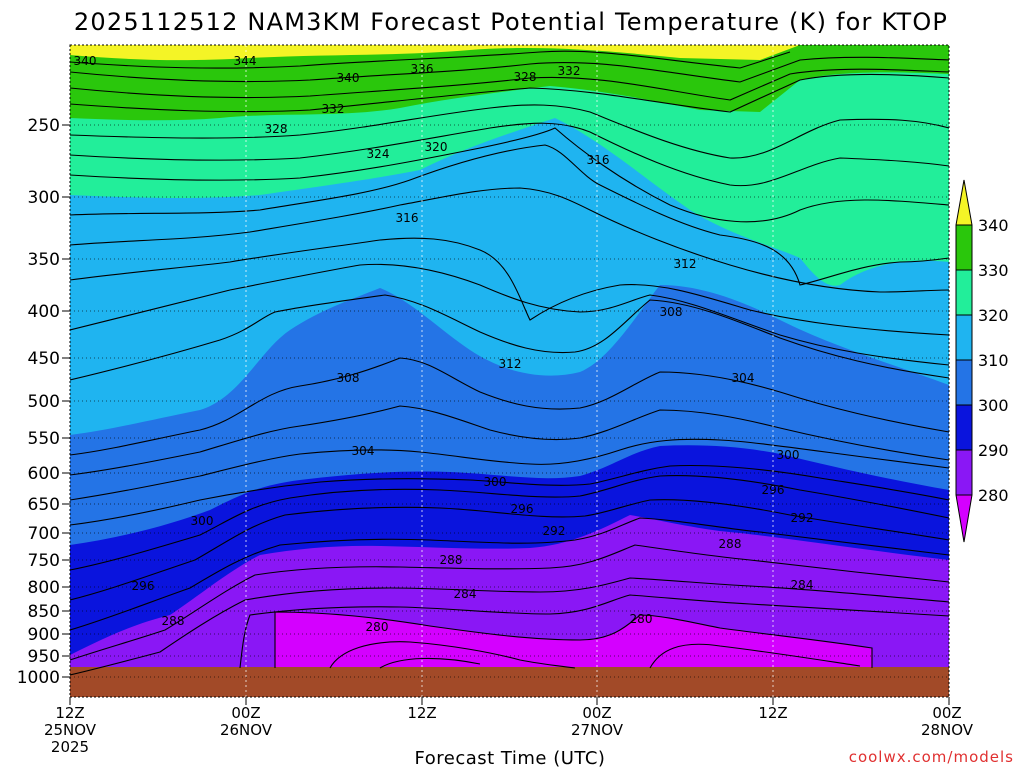 The height and width of the screenshot is (768, 1024). Describe the element at coordinates (510, 758) in the screenshot. I see `x-axis-title: Forecast Time (UTC)` at that location.